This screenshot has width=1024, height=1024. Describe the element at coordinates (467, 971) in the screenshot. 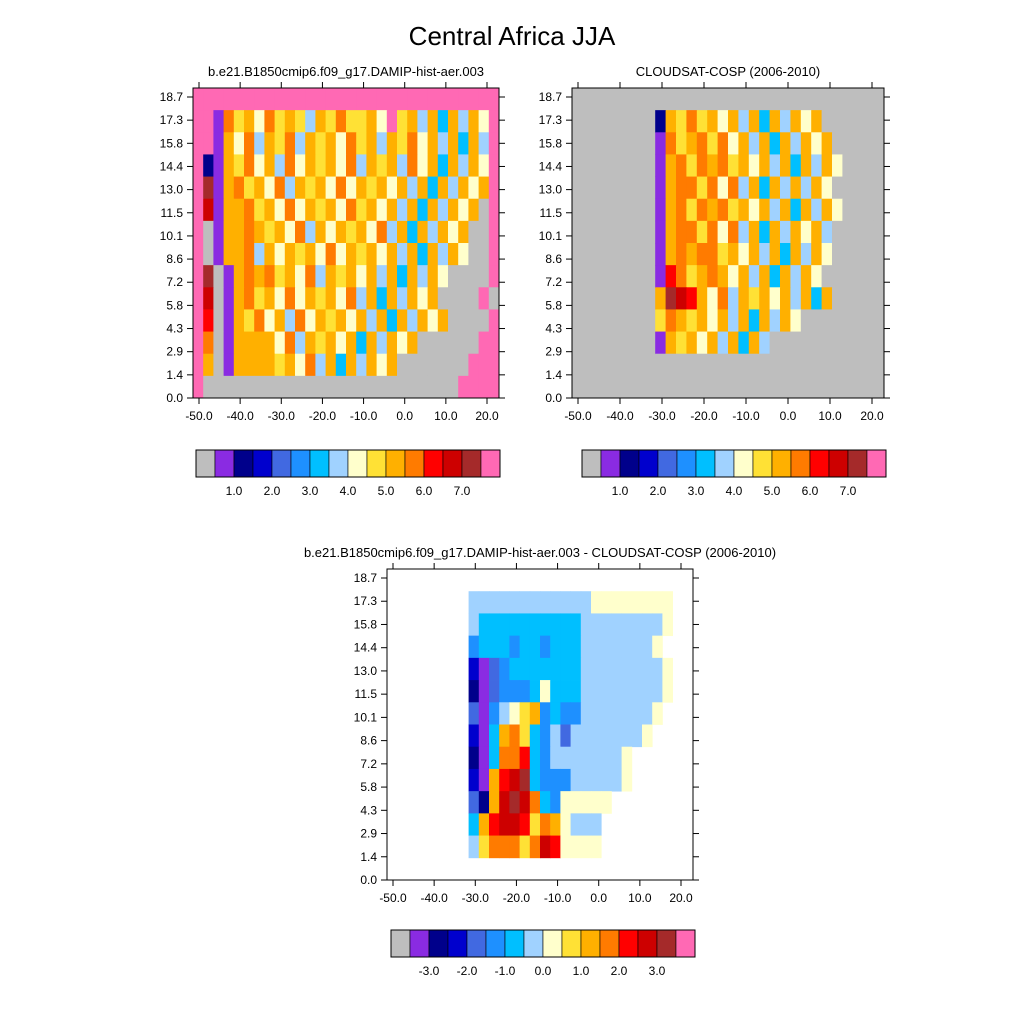

I see `colorbar-label: -2.0` at that location.